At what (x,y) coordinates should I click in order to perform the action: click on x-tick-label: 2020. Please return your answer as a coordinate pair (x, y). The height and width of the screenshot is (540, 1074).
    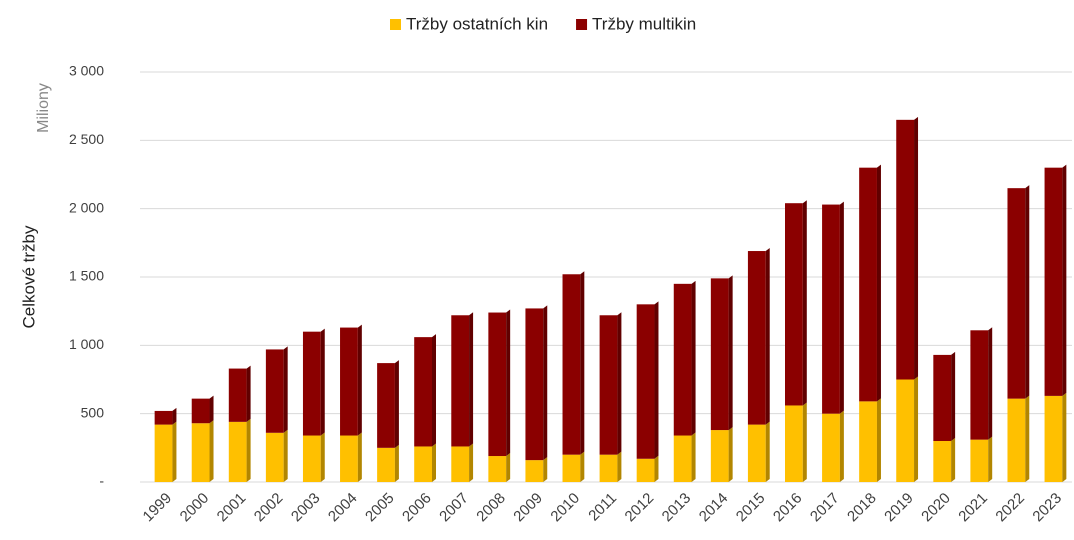
    Looking at the image, I should click on (936, 508).